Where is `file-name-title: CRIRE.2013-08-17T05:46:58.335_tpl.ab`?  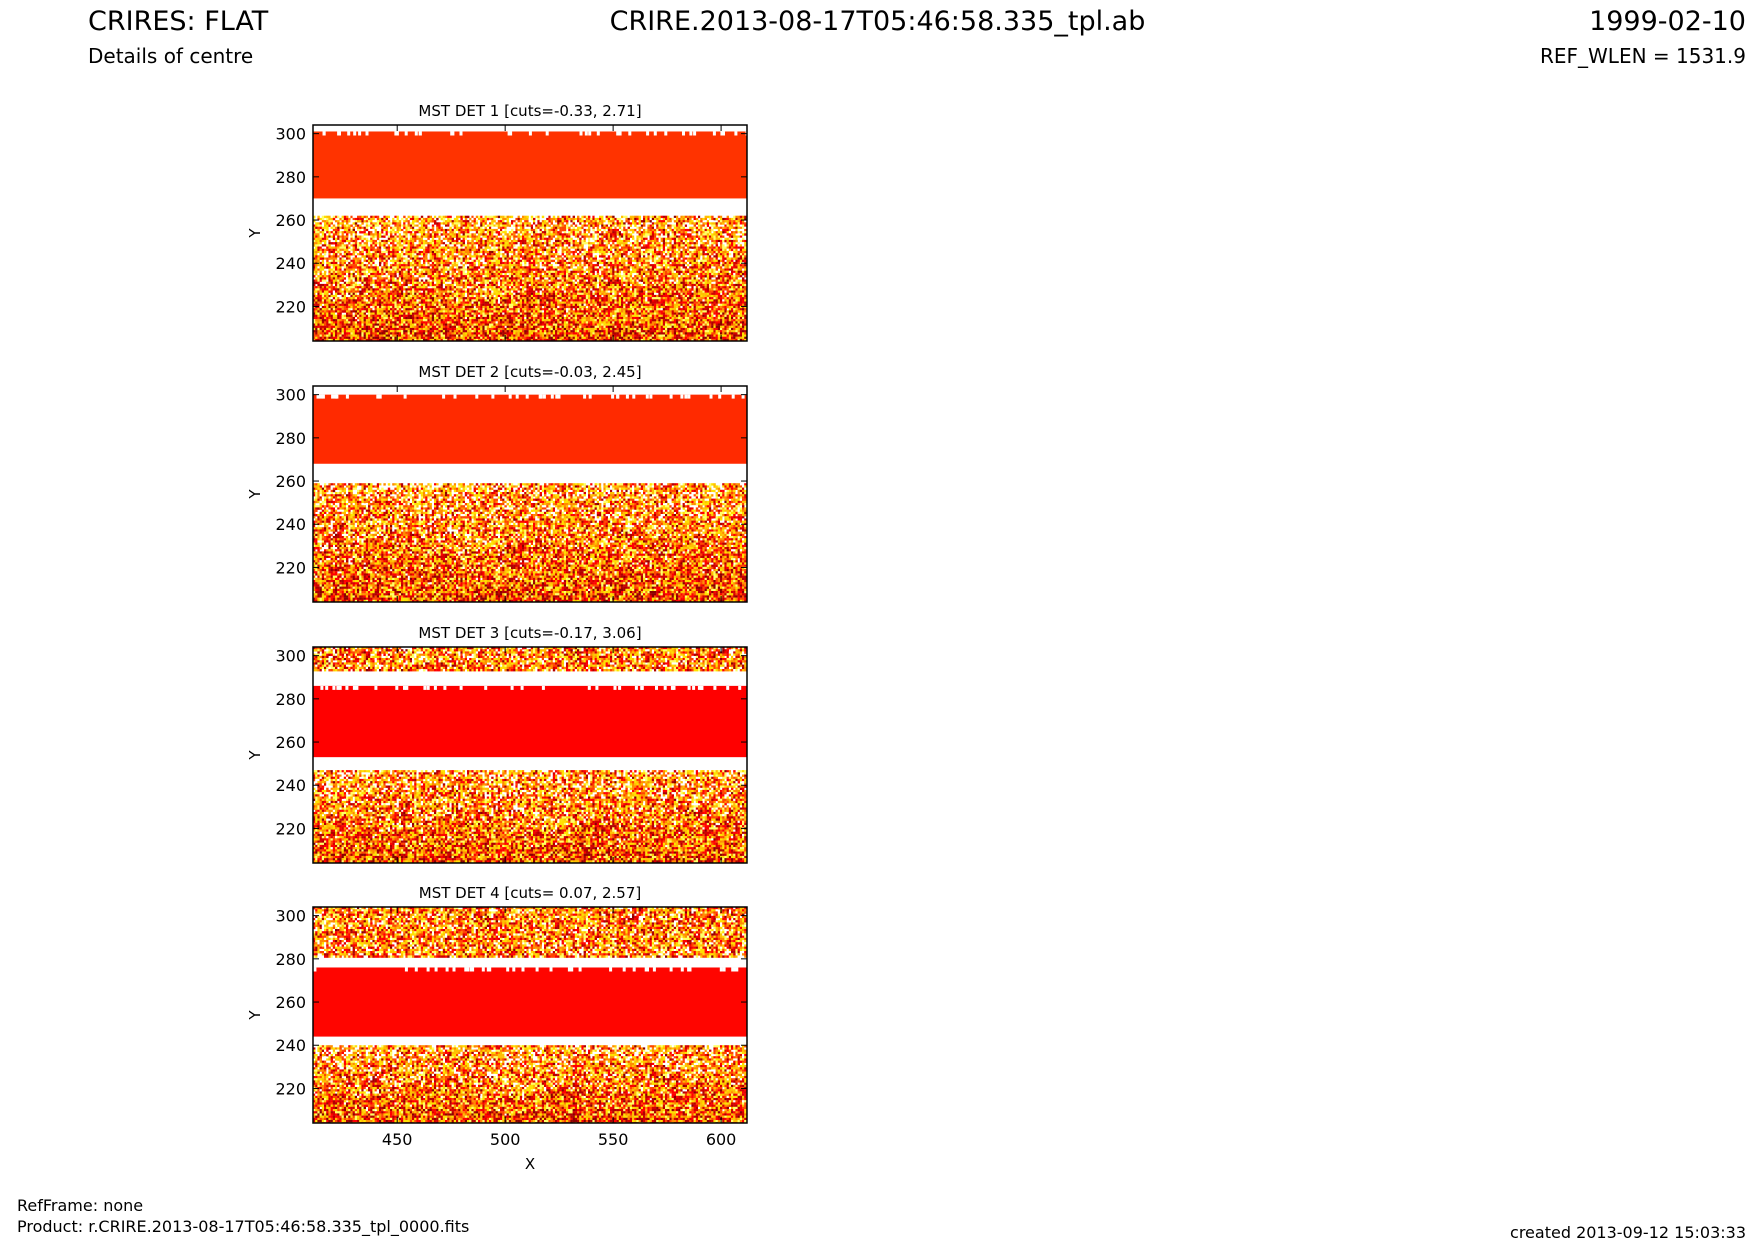
file-name-title: CRIRE.2013-08-17T05:46:58.335_tpl.ab is located at coordinates (877, 21).